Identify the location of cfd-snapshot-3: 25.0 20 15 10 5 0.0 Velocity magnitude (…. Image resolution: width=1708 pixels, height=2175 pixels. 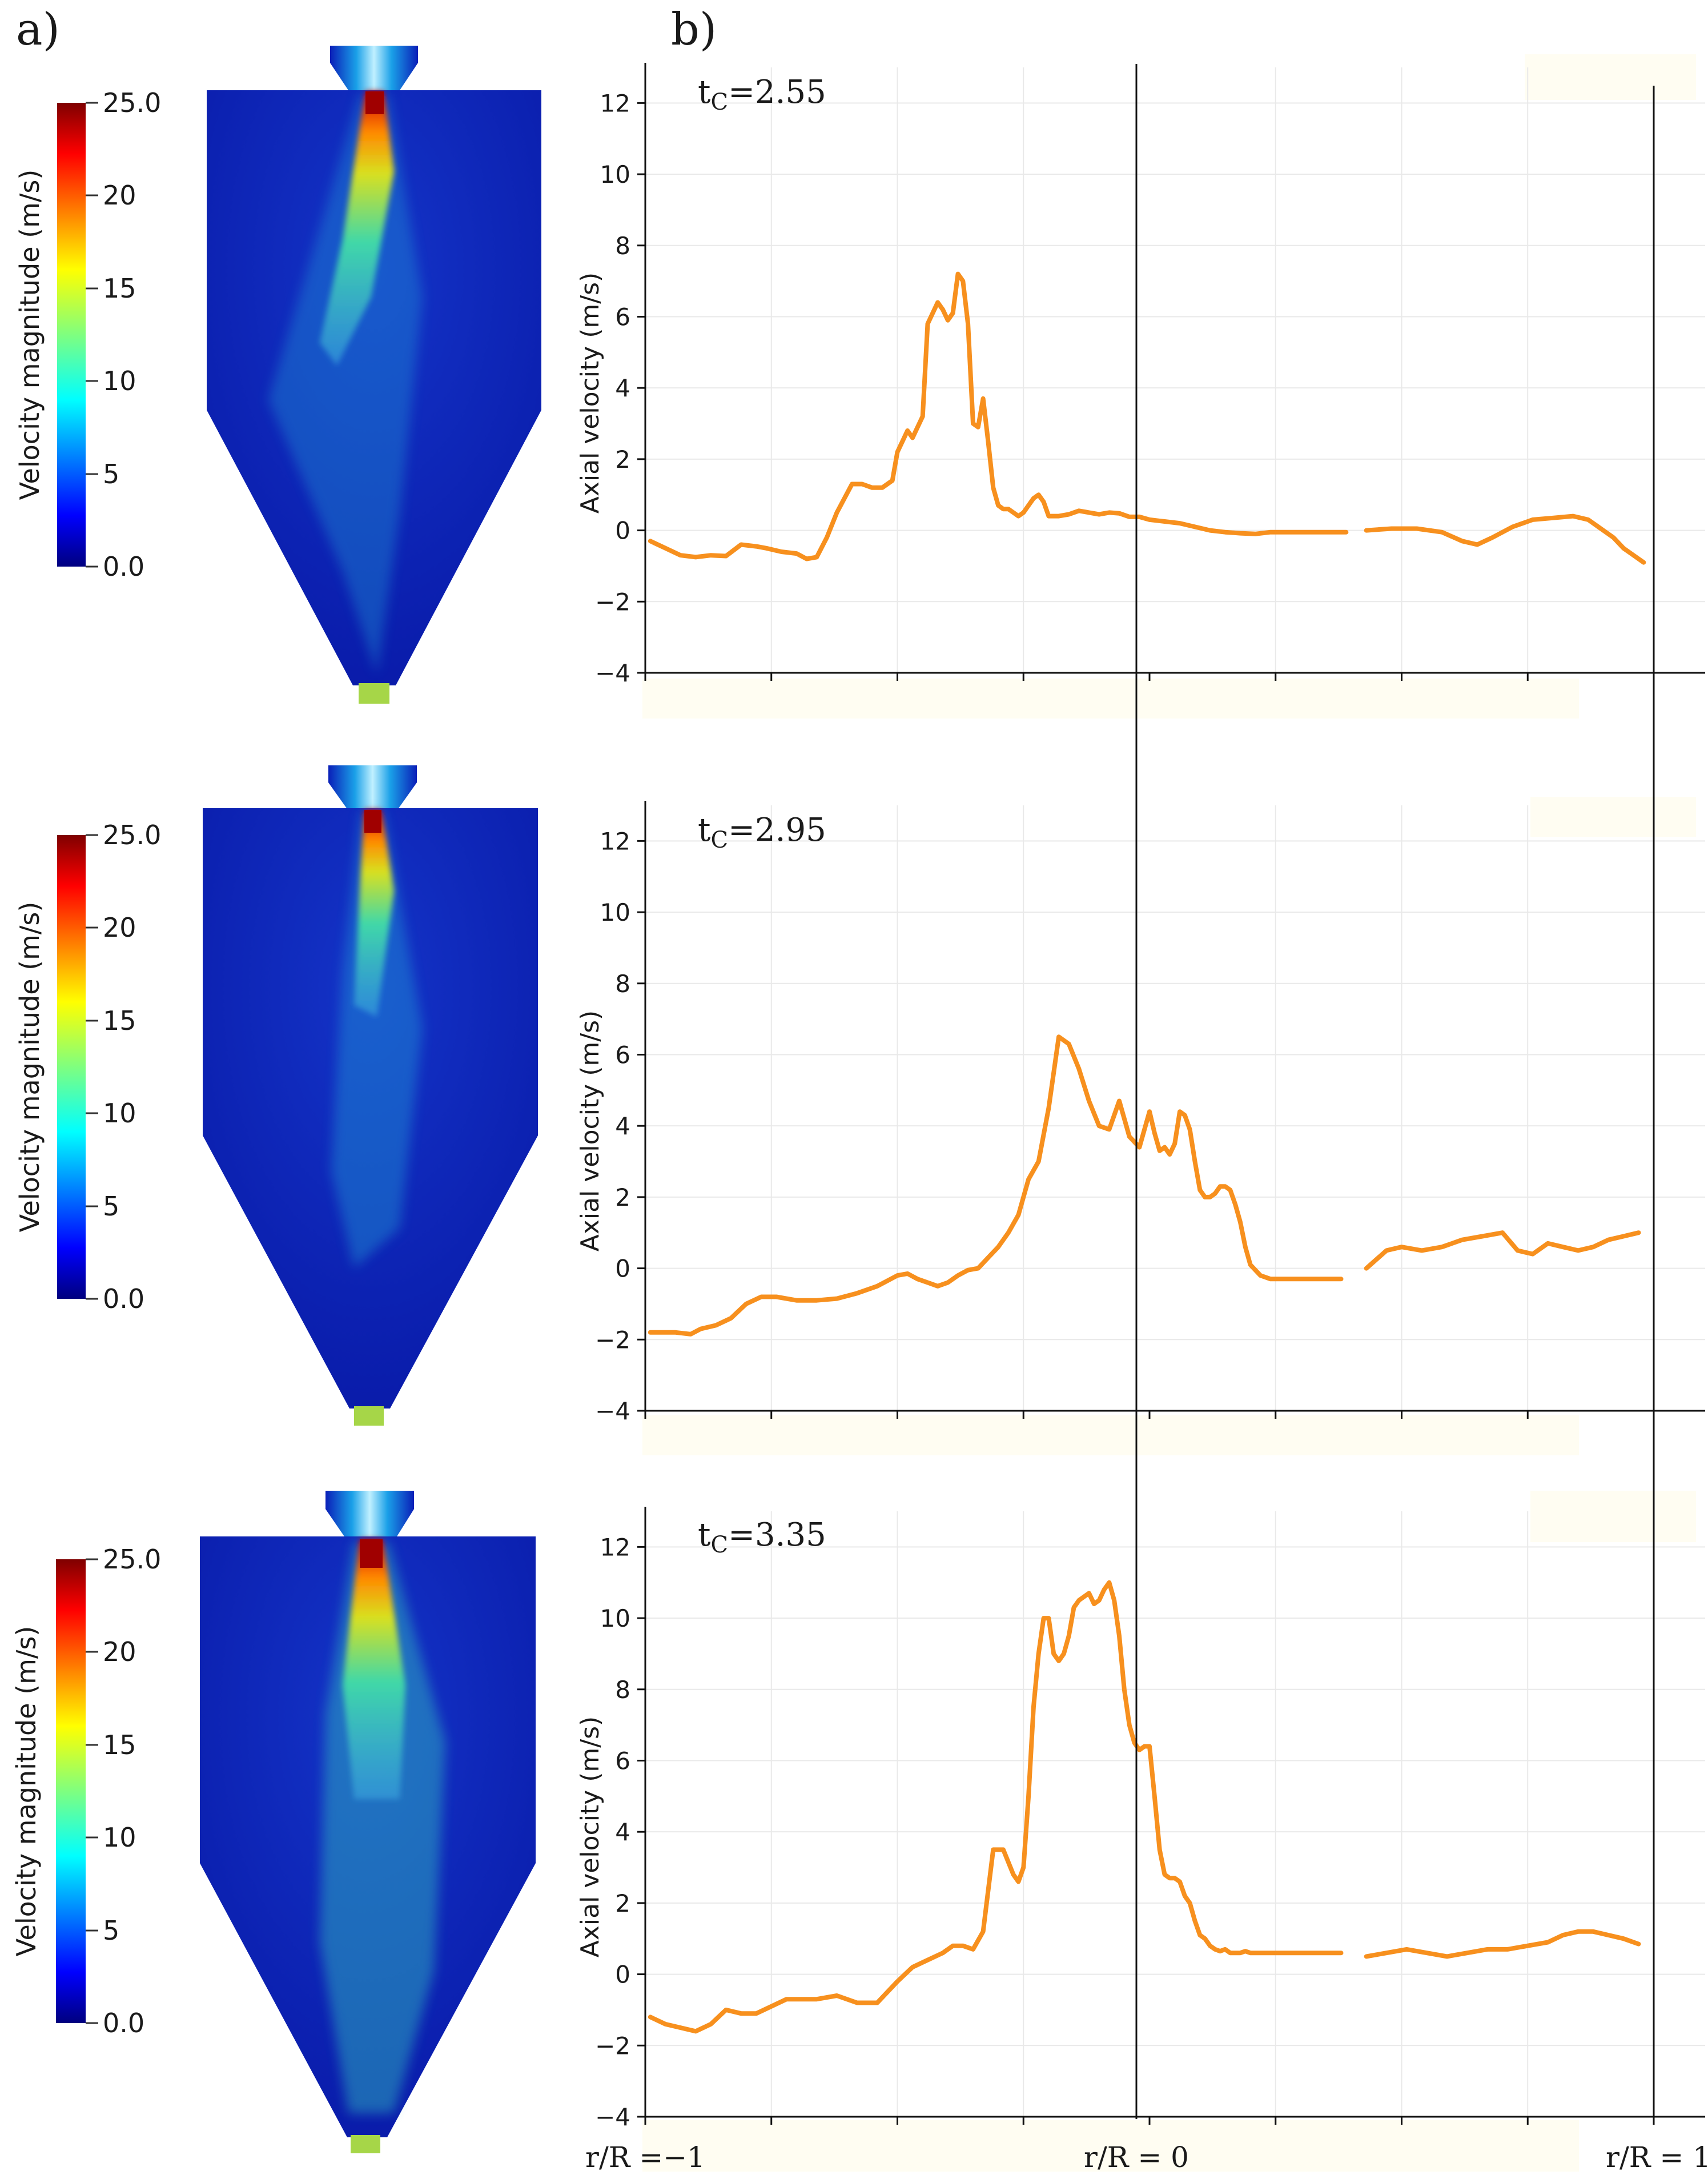
(273, 1822).